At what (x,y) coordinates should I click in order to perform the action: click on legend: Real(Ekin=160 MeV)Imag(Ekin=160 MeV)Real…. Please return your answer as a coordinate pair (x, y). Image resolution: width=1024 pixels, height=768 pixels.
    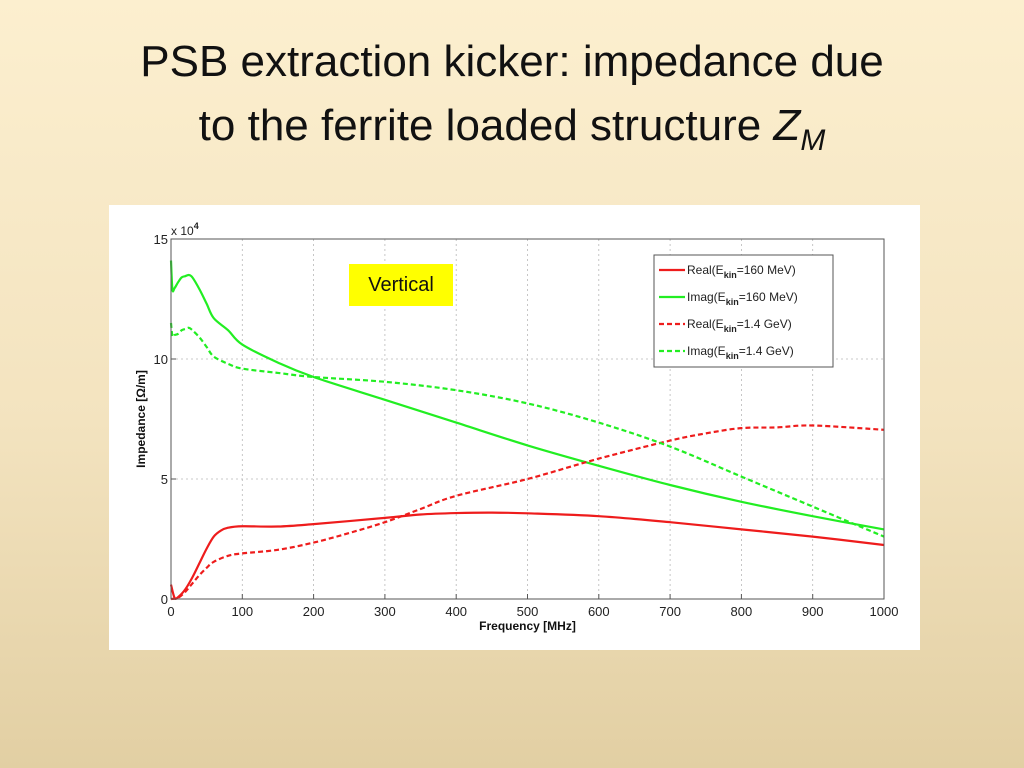
    Looking at the image, I should click on (743, 311).